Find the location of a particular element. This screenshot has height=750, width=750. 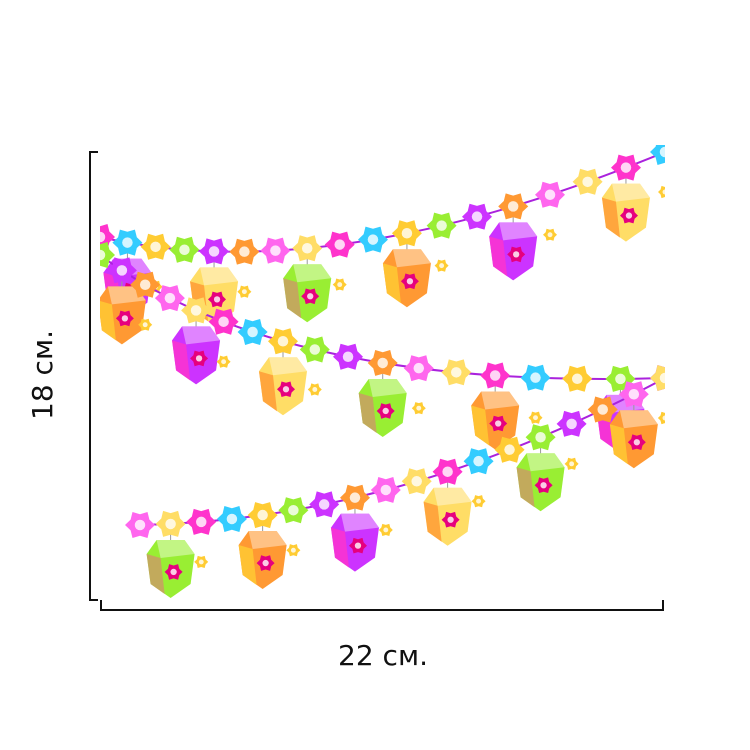

width-label: 22 см. is located at coordinates (383, 655).